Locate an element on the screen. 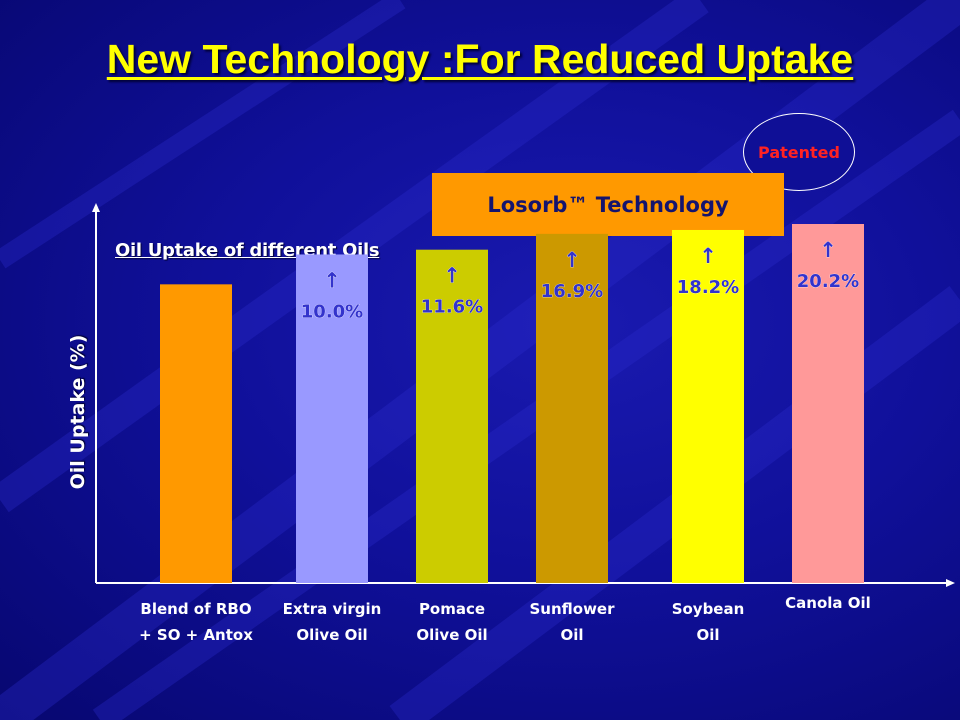  losorb-callout-label: Losorb™ Technology is located at coordinates (608, 204).